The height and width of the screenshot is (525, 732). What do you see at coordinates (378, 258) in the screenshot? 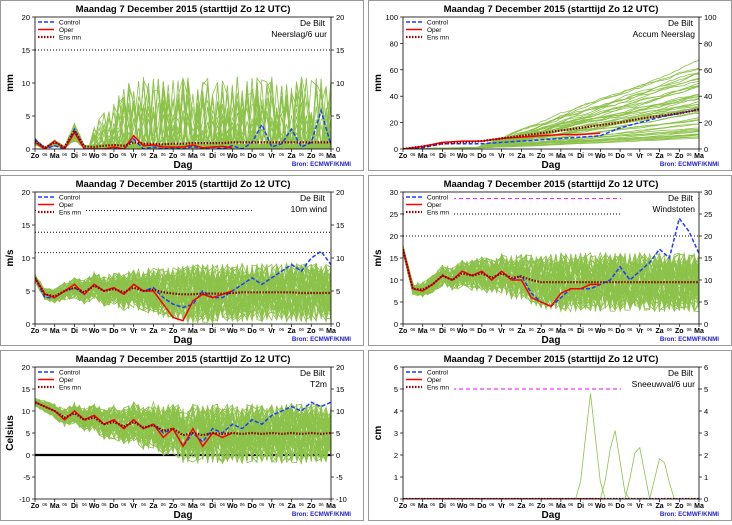
I see `y-axis-label: m/s` at bounding box center [378, 258].